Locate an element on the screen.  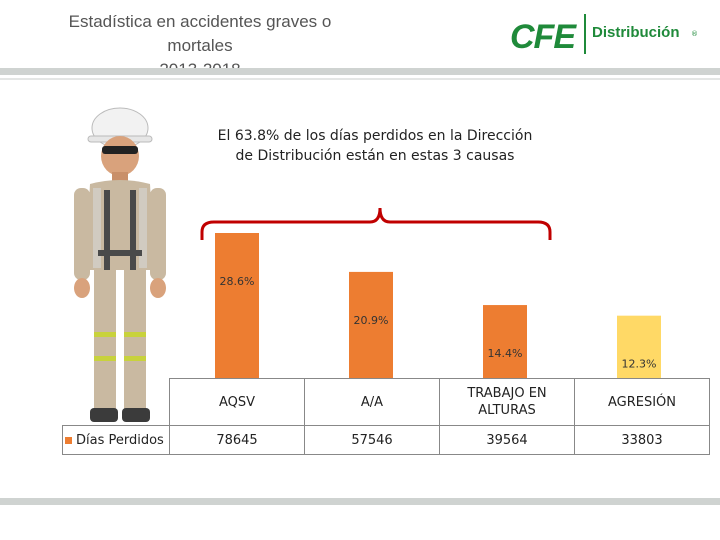
logo-separator is located at coordinates (585, 34).